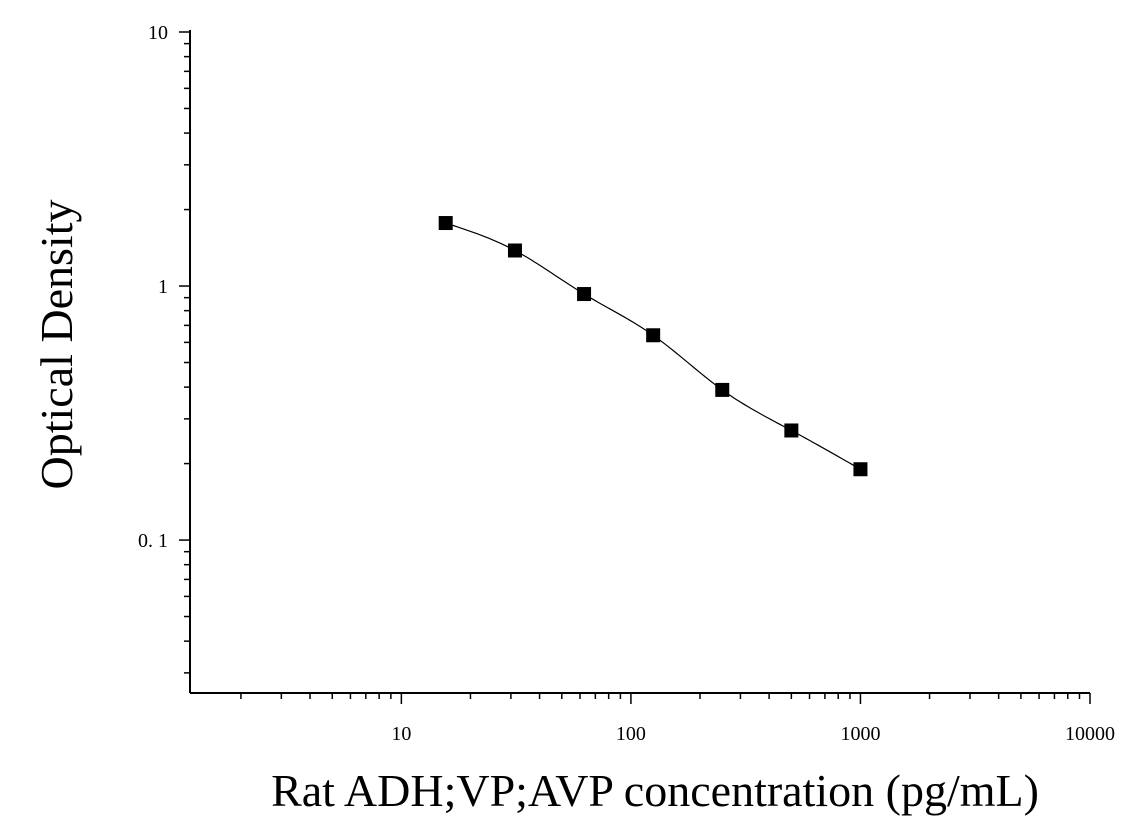 The height and width of the screenshot is (820, 1145). Describe the element at coordinates (653, 346) in the screenshot. I see `data-points` at that location.